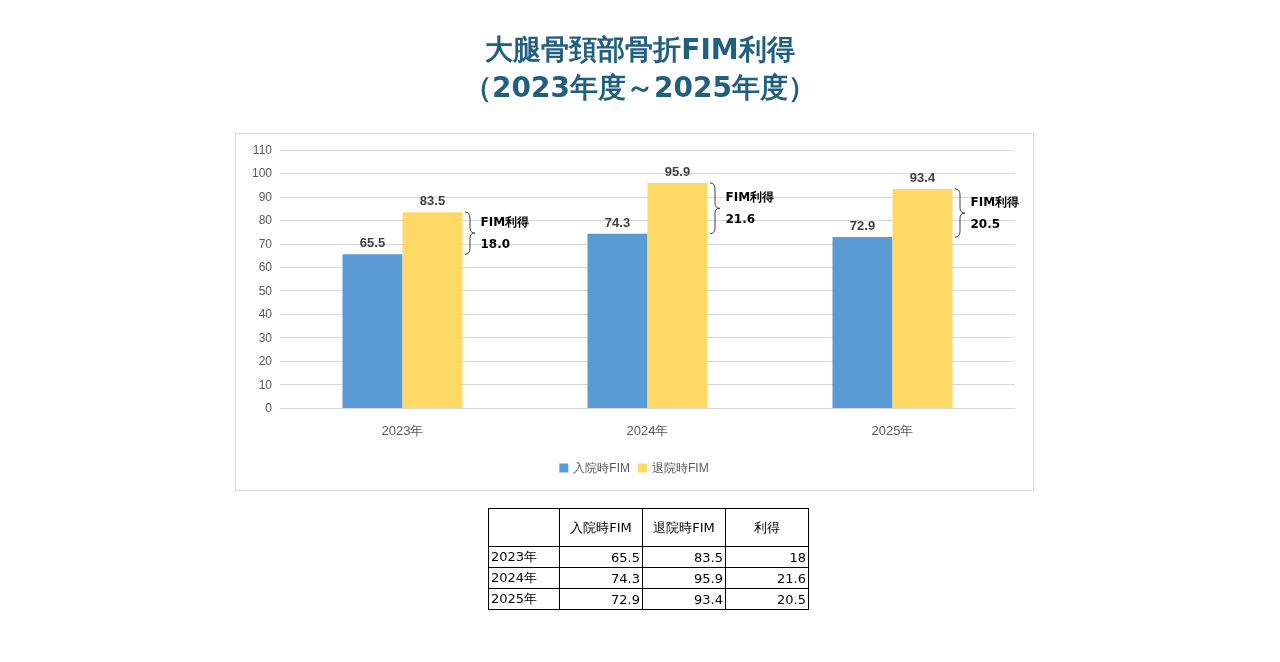 This screenshot has width=1280, height=662. What do you see at coordinates (675, 527) in the screenshot?
I see `text: 入院時FIM 退院時FIM 利得` at bounding box center [675, 527].